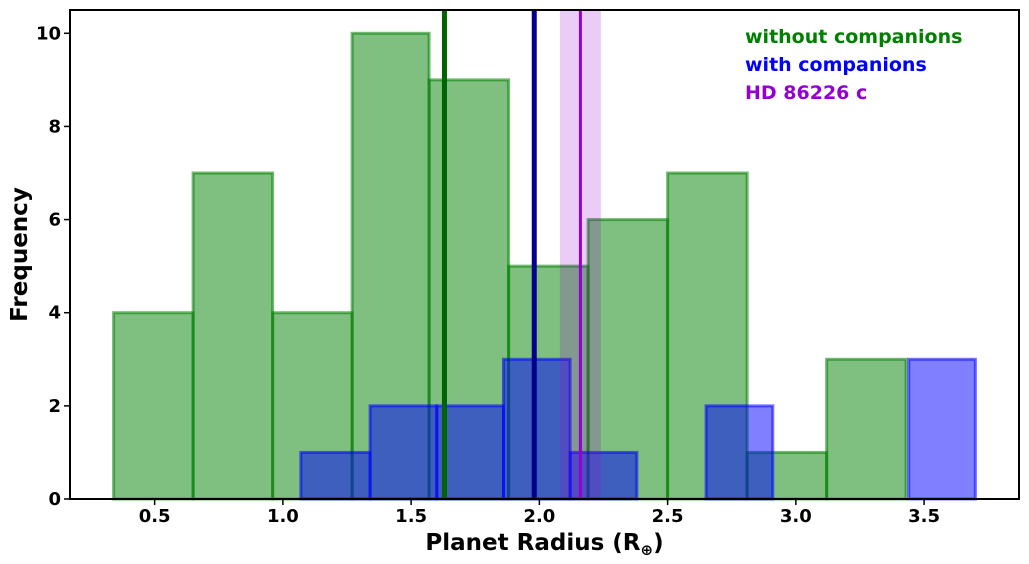 The height and width of the screenshot is (564, 1029). What do you see at coordinates (155, 516) in the screenshot?
I see `x-tick-label: 0.5` at bounding box center [155, 516].